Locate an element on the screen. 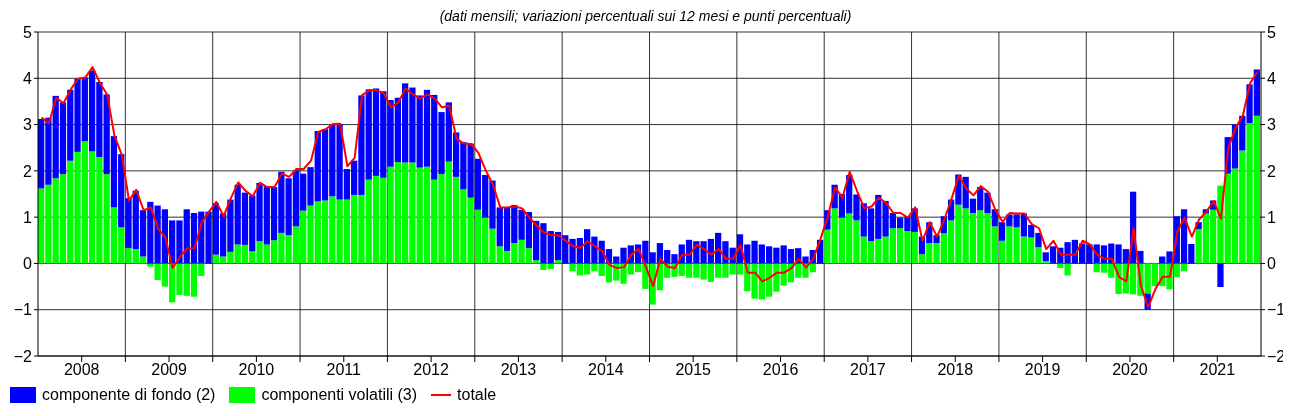  y-tick-label: 5 is located at coordinates (28, 32).